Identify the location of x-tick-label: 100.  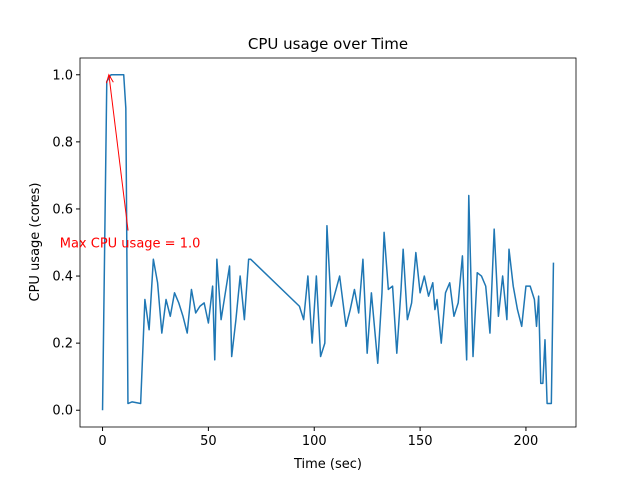
(314, 441).